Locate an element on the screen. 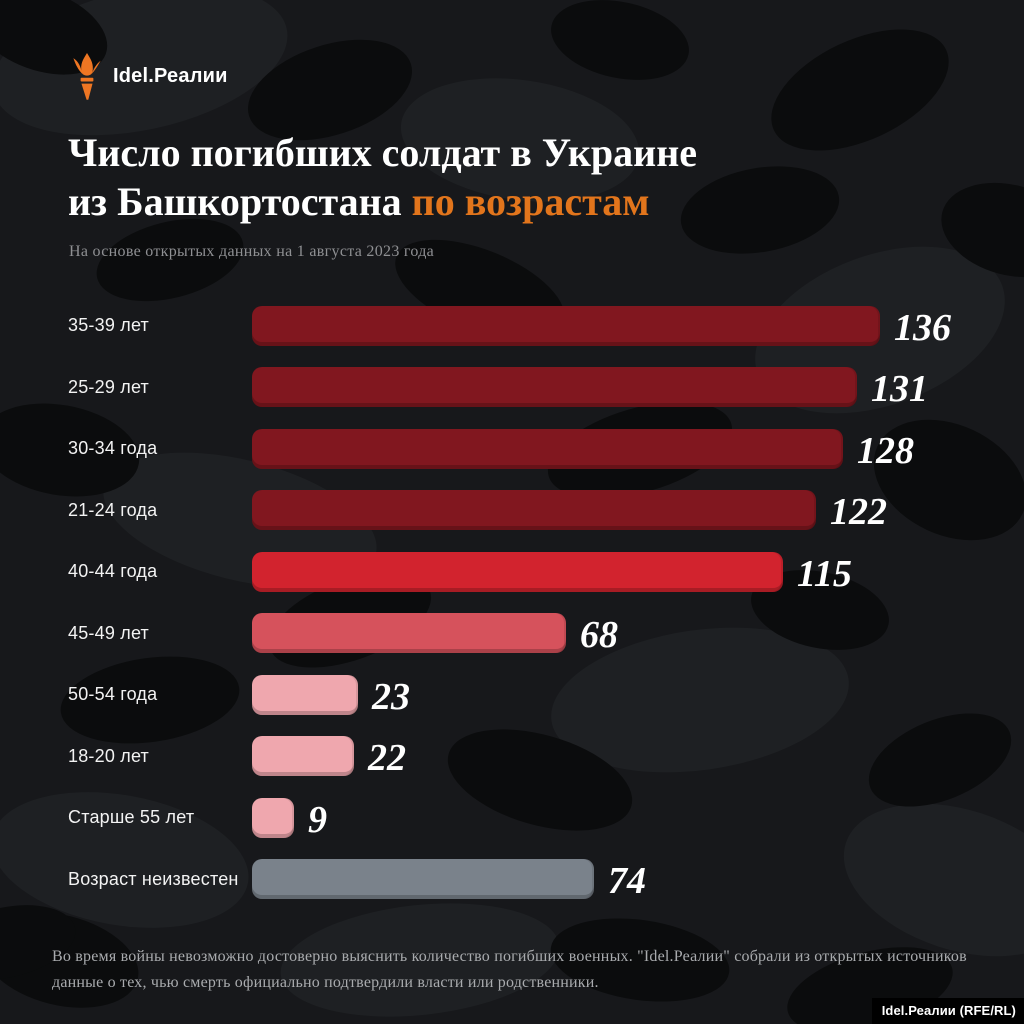 The width and height of the screenshot is (1024, 1024). bar-value: 131 is located at coordinates (899, 389).